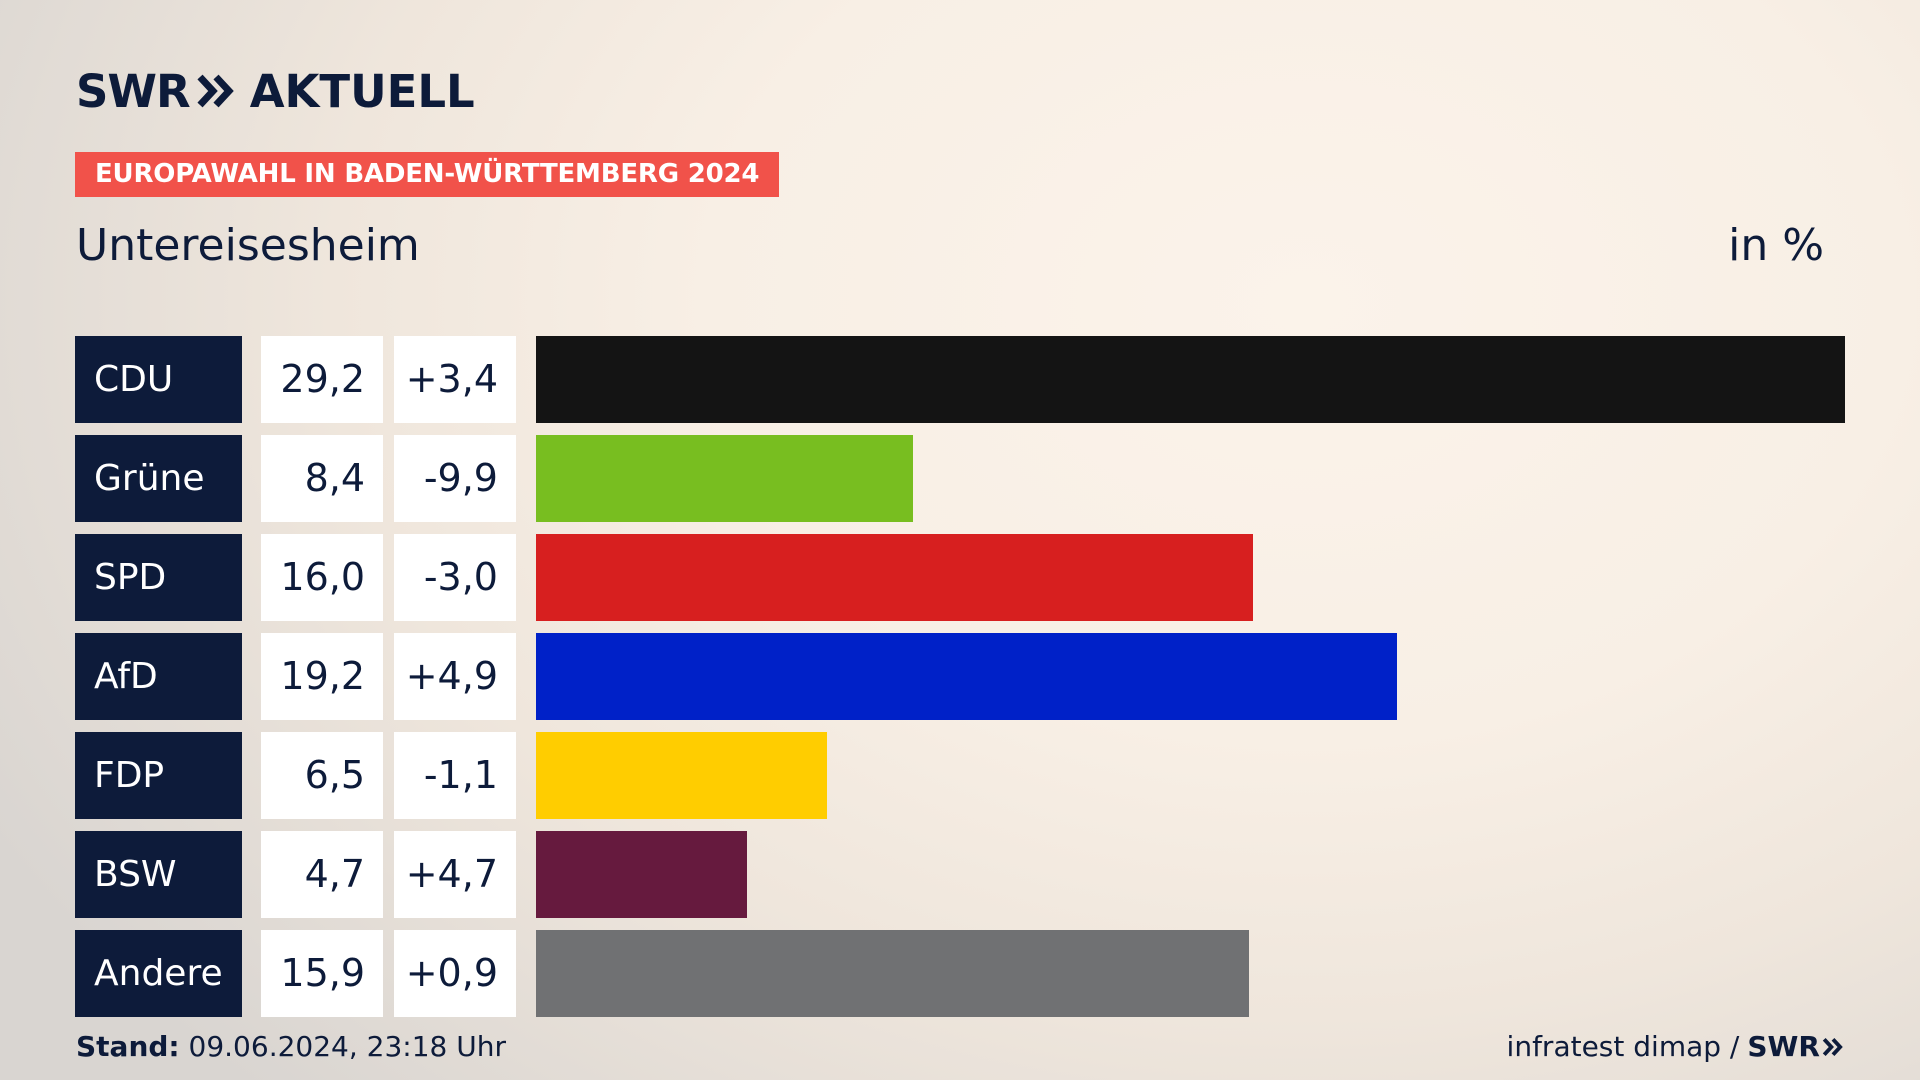 The image size is (1920, 1080). I want to click on bar-bsw, so click(641, 874).